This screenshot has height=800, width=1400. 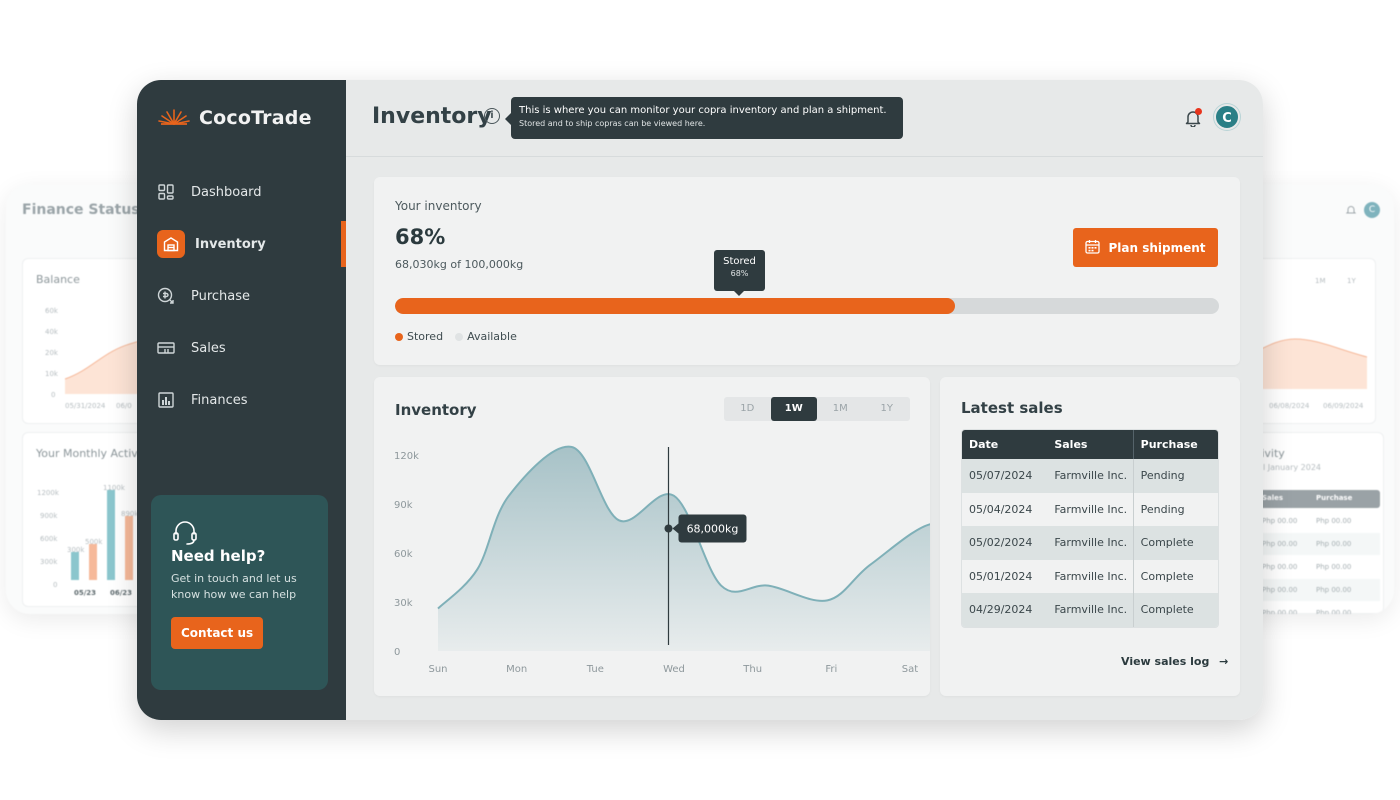 I want to click on page-title: Inventory, so click(x=432, y=116).